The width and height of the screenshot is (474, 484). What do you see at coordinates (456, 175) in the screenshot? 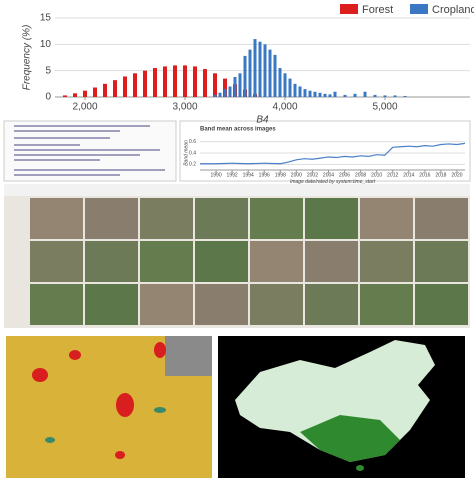
I see `x-tick-label: 2020` at bounding box center [456, 175].